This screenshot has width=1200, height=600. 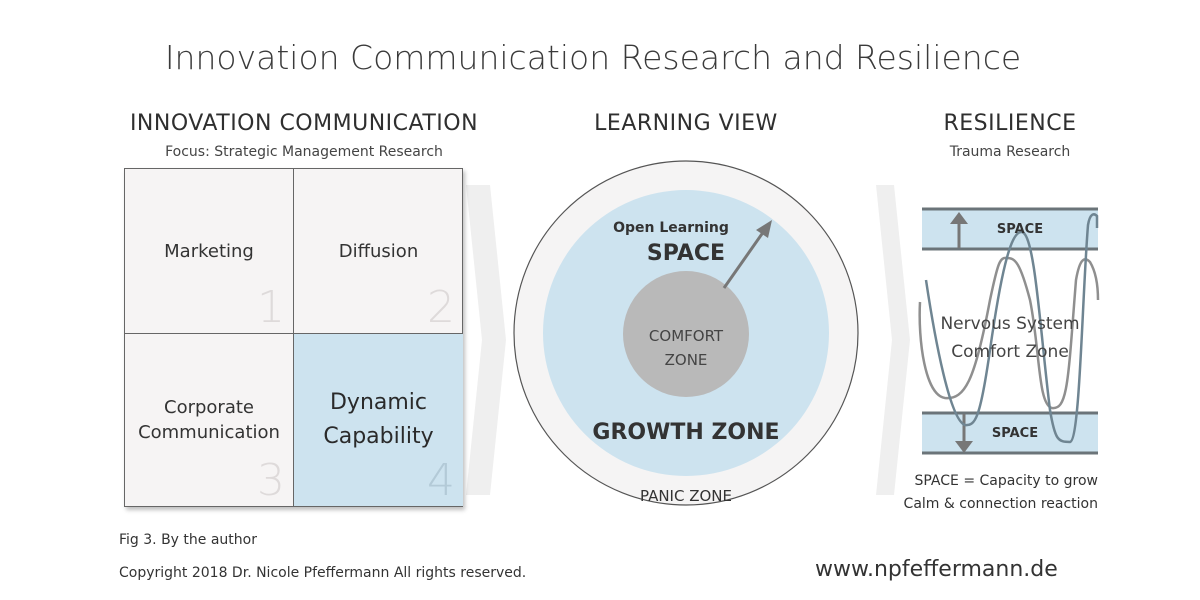 What do you see at coordinates (1020, 229) in the screenshot?
I see `top-space-label: SPACE` at bounding box center [1020, 229].